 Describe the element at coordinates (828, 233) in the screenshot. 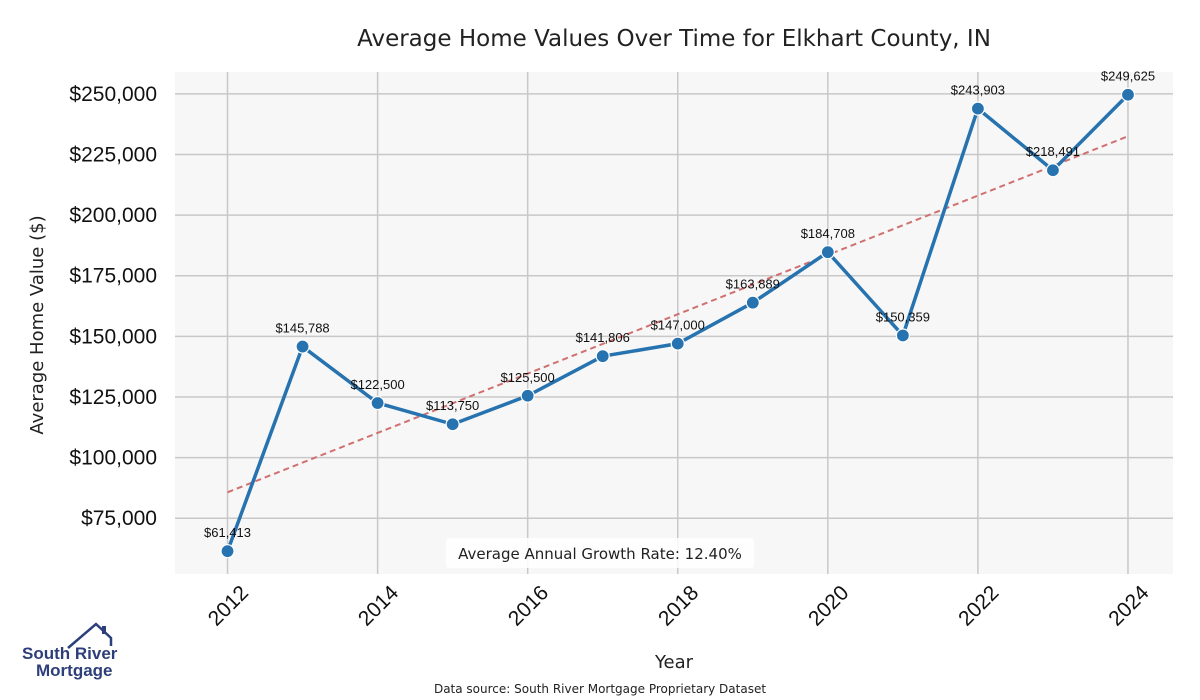

I see `data-label: $184,708` at that location.